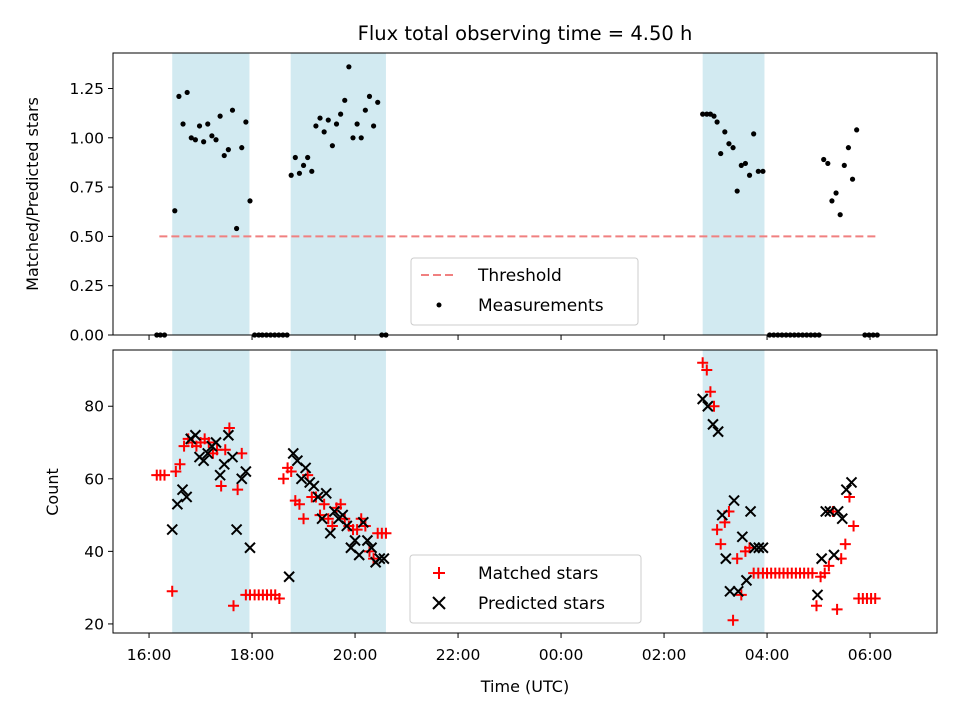  What do you see at coordinates (86, 336) in the screenshot?
I see `top-y-tick-label: 0.00` at bounding box center [86, 336].